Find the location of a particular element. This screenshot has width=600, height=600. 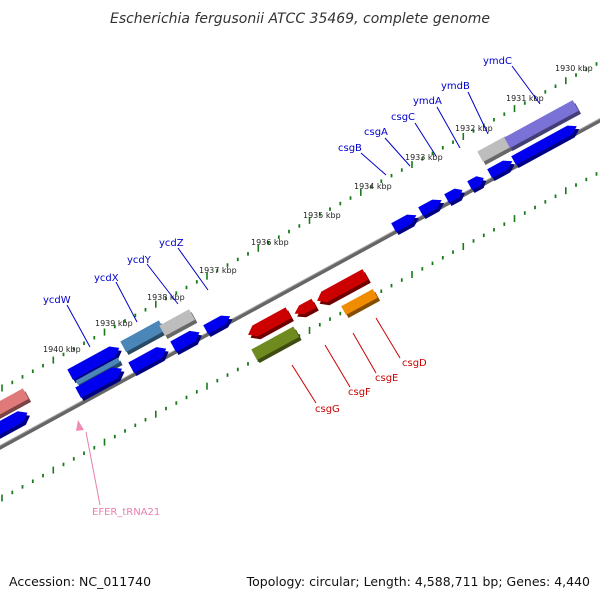

scale-label-1935: 1935 kbp is located at coordinates (322, 215).